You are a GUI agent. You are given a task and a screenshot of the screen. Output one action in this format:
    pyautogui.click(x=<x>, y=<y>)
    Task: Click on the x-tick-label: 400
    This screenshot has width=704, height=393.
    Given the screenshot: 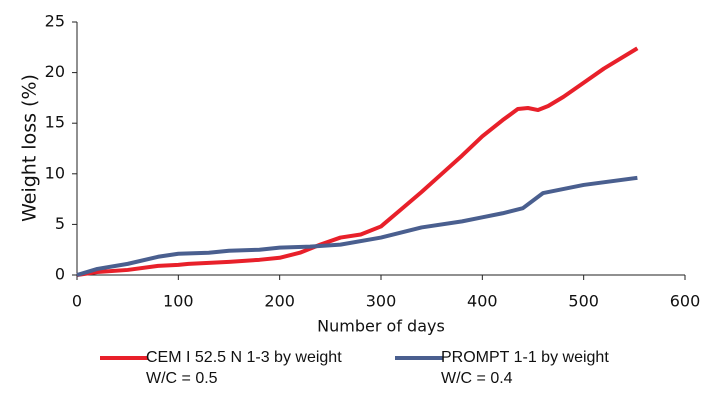 What is the action you would take?
    pyautogui.click(x=482, y=301)
    